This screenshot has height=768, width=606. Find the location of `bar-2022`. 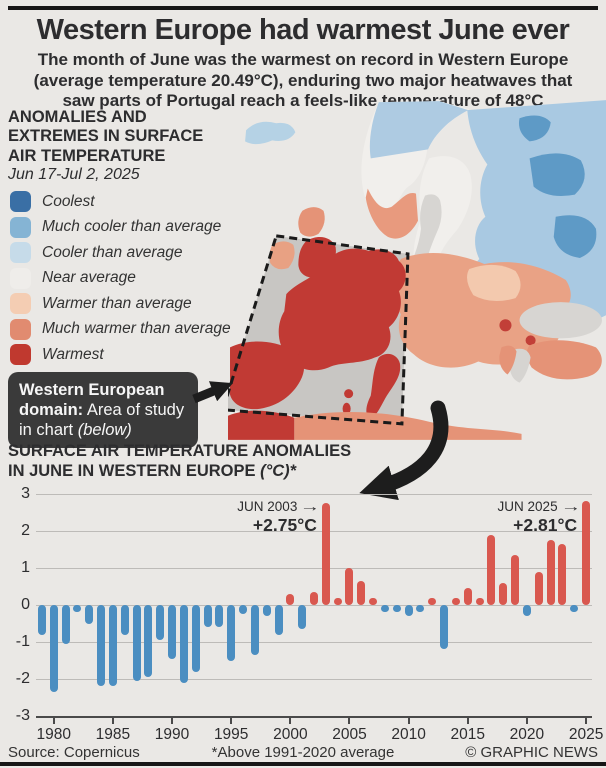

bar-2022 is located at coordinates (550, 572).